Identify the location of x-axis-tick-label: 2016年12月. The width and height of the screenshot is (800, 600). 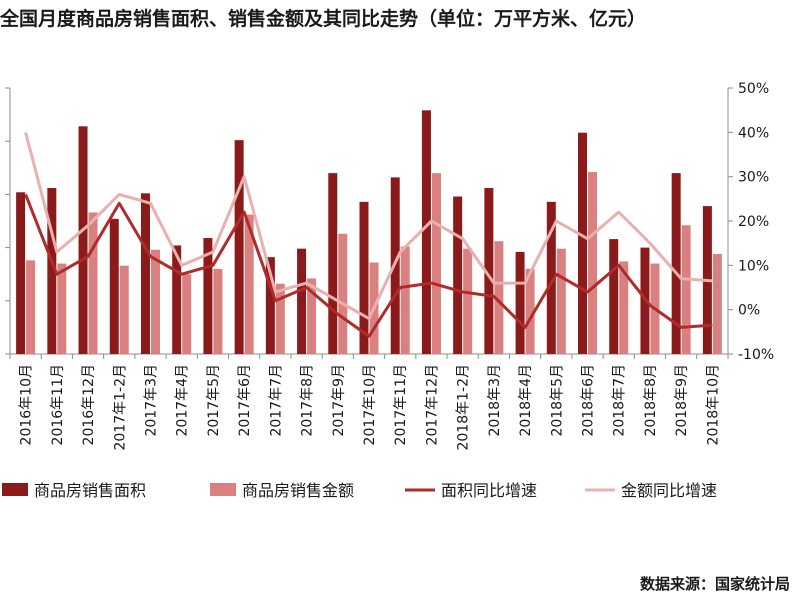
(89, 404).